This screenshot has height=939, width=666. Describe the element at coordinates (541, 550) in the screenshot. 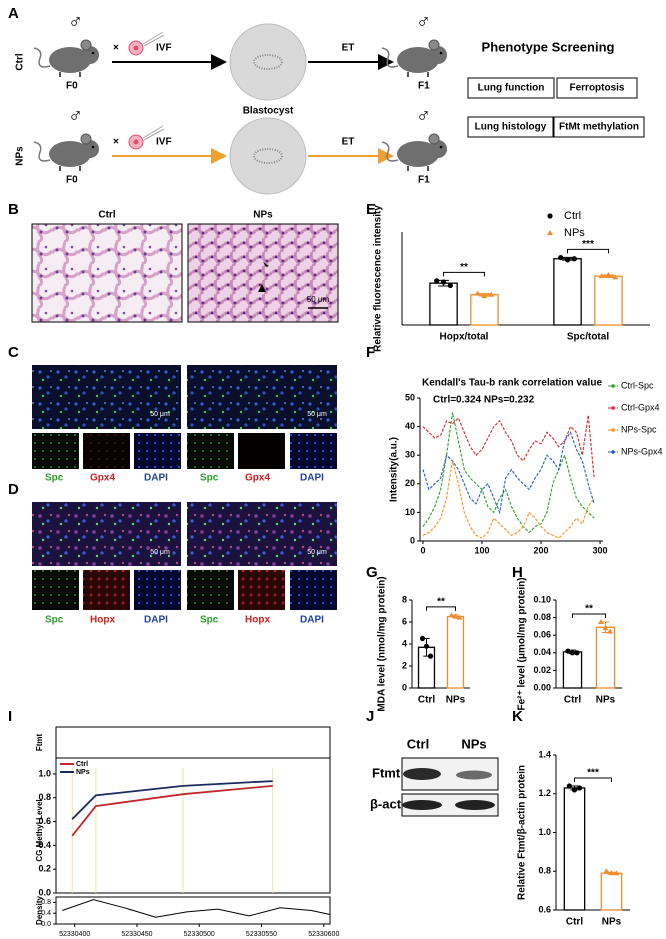

I see `x-tick-label: 200` at that location.